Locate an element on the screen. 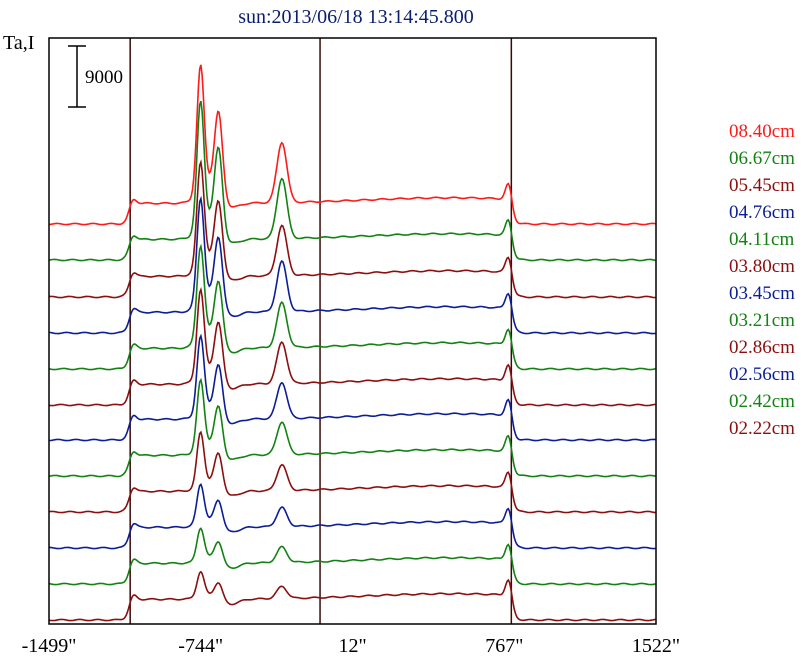  scale-bar: 9000 is located at coordinates (95, 76).